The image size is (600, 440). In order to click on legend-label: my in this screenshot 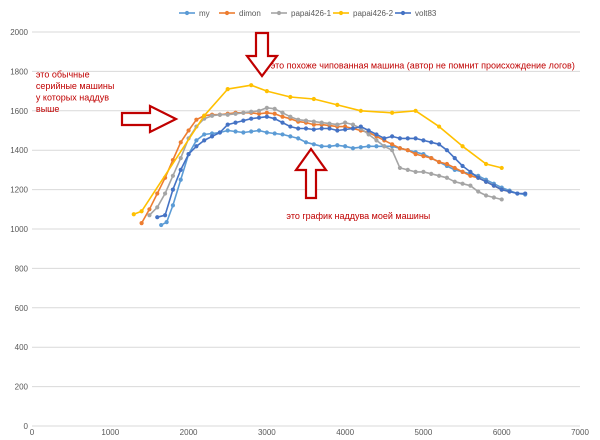, I will do `click(204, 13)`.